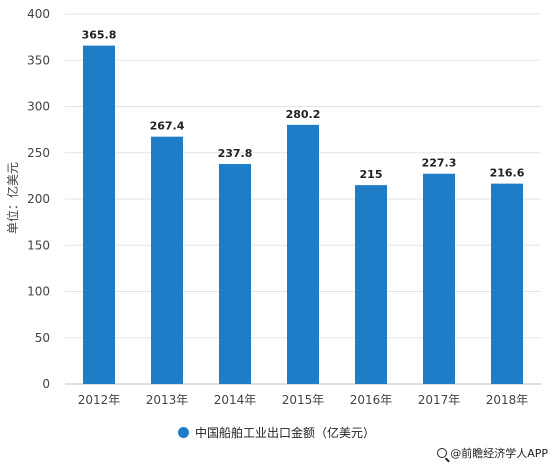  I want to click on x-tick-label: 2012年, so click(99, 400).